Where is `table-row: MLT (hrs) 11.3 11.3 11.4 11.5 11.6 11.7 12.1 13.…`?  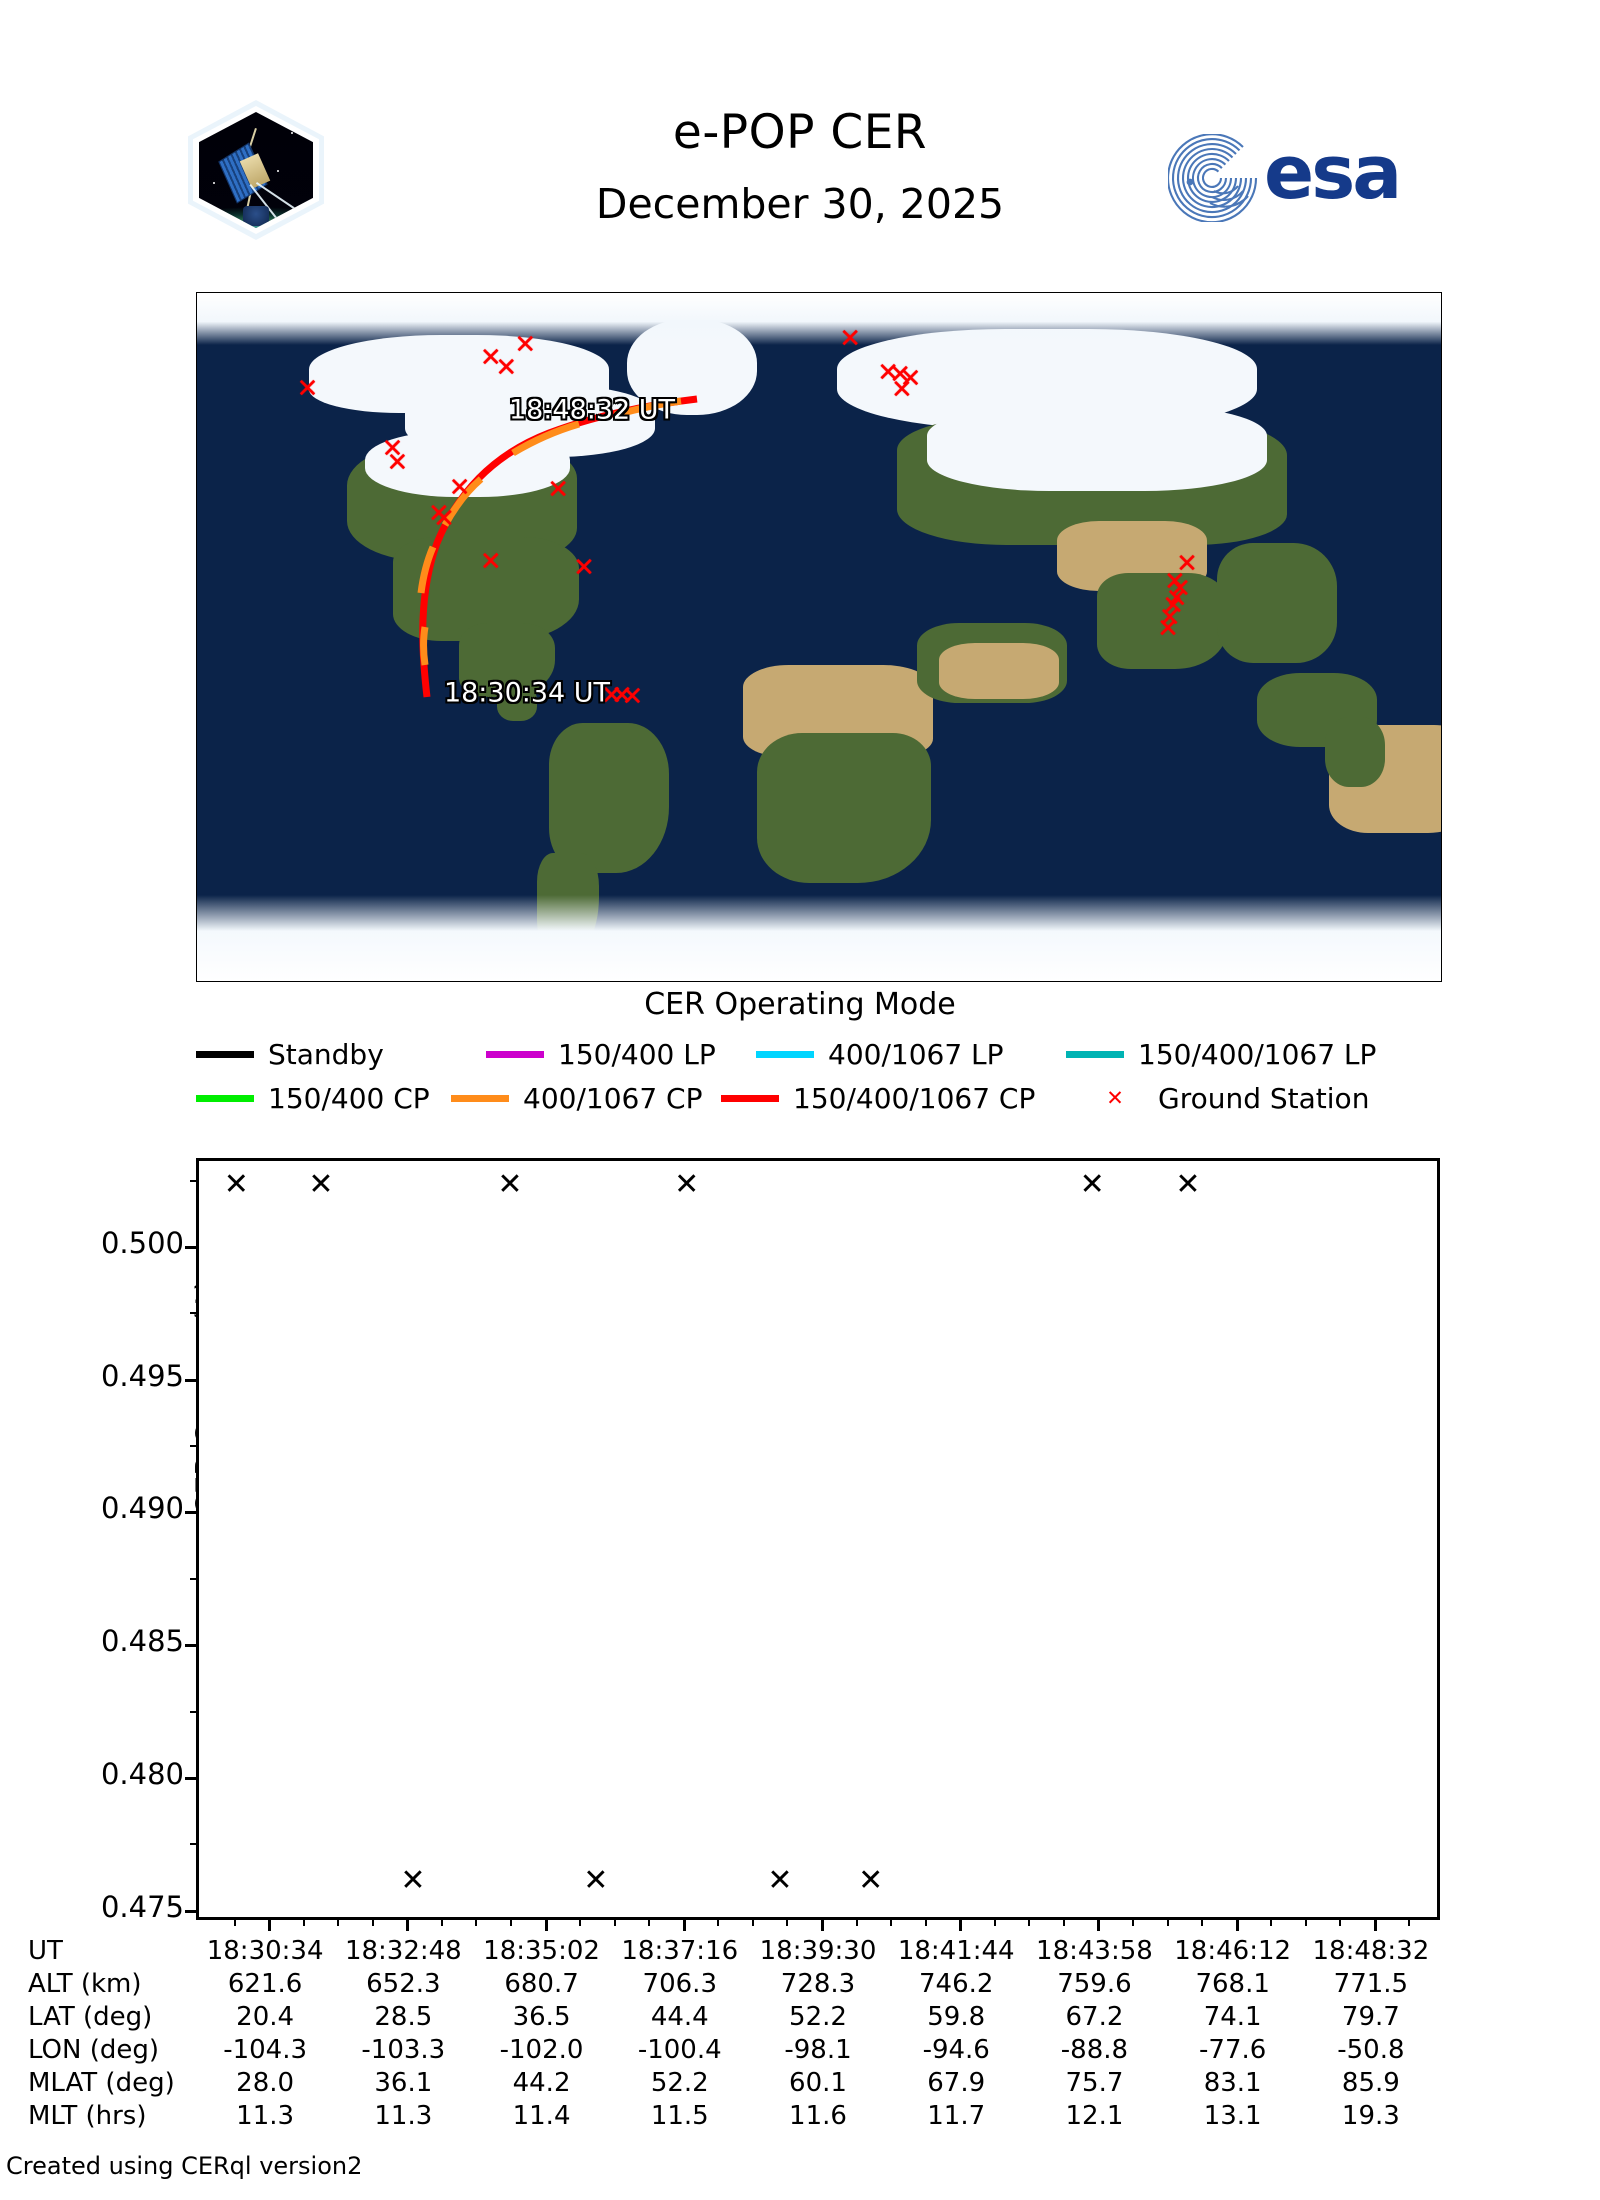
table-row: MLT (hrs) 11.3 11.3 11.4 11.5 11.6 11.7 12.1 13.… is located at coordinates (808, 2117).